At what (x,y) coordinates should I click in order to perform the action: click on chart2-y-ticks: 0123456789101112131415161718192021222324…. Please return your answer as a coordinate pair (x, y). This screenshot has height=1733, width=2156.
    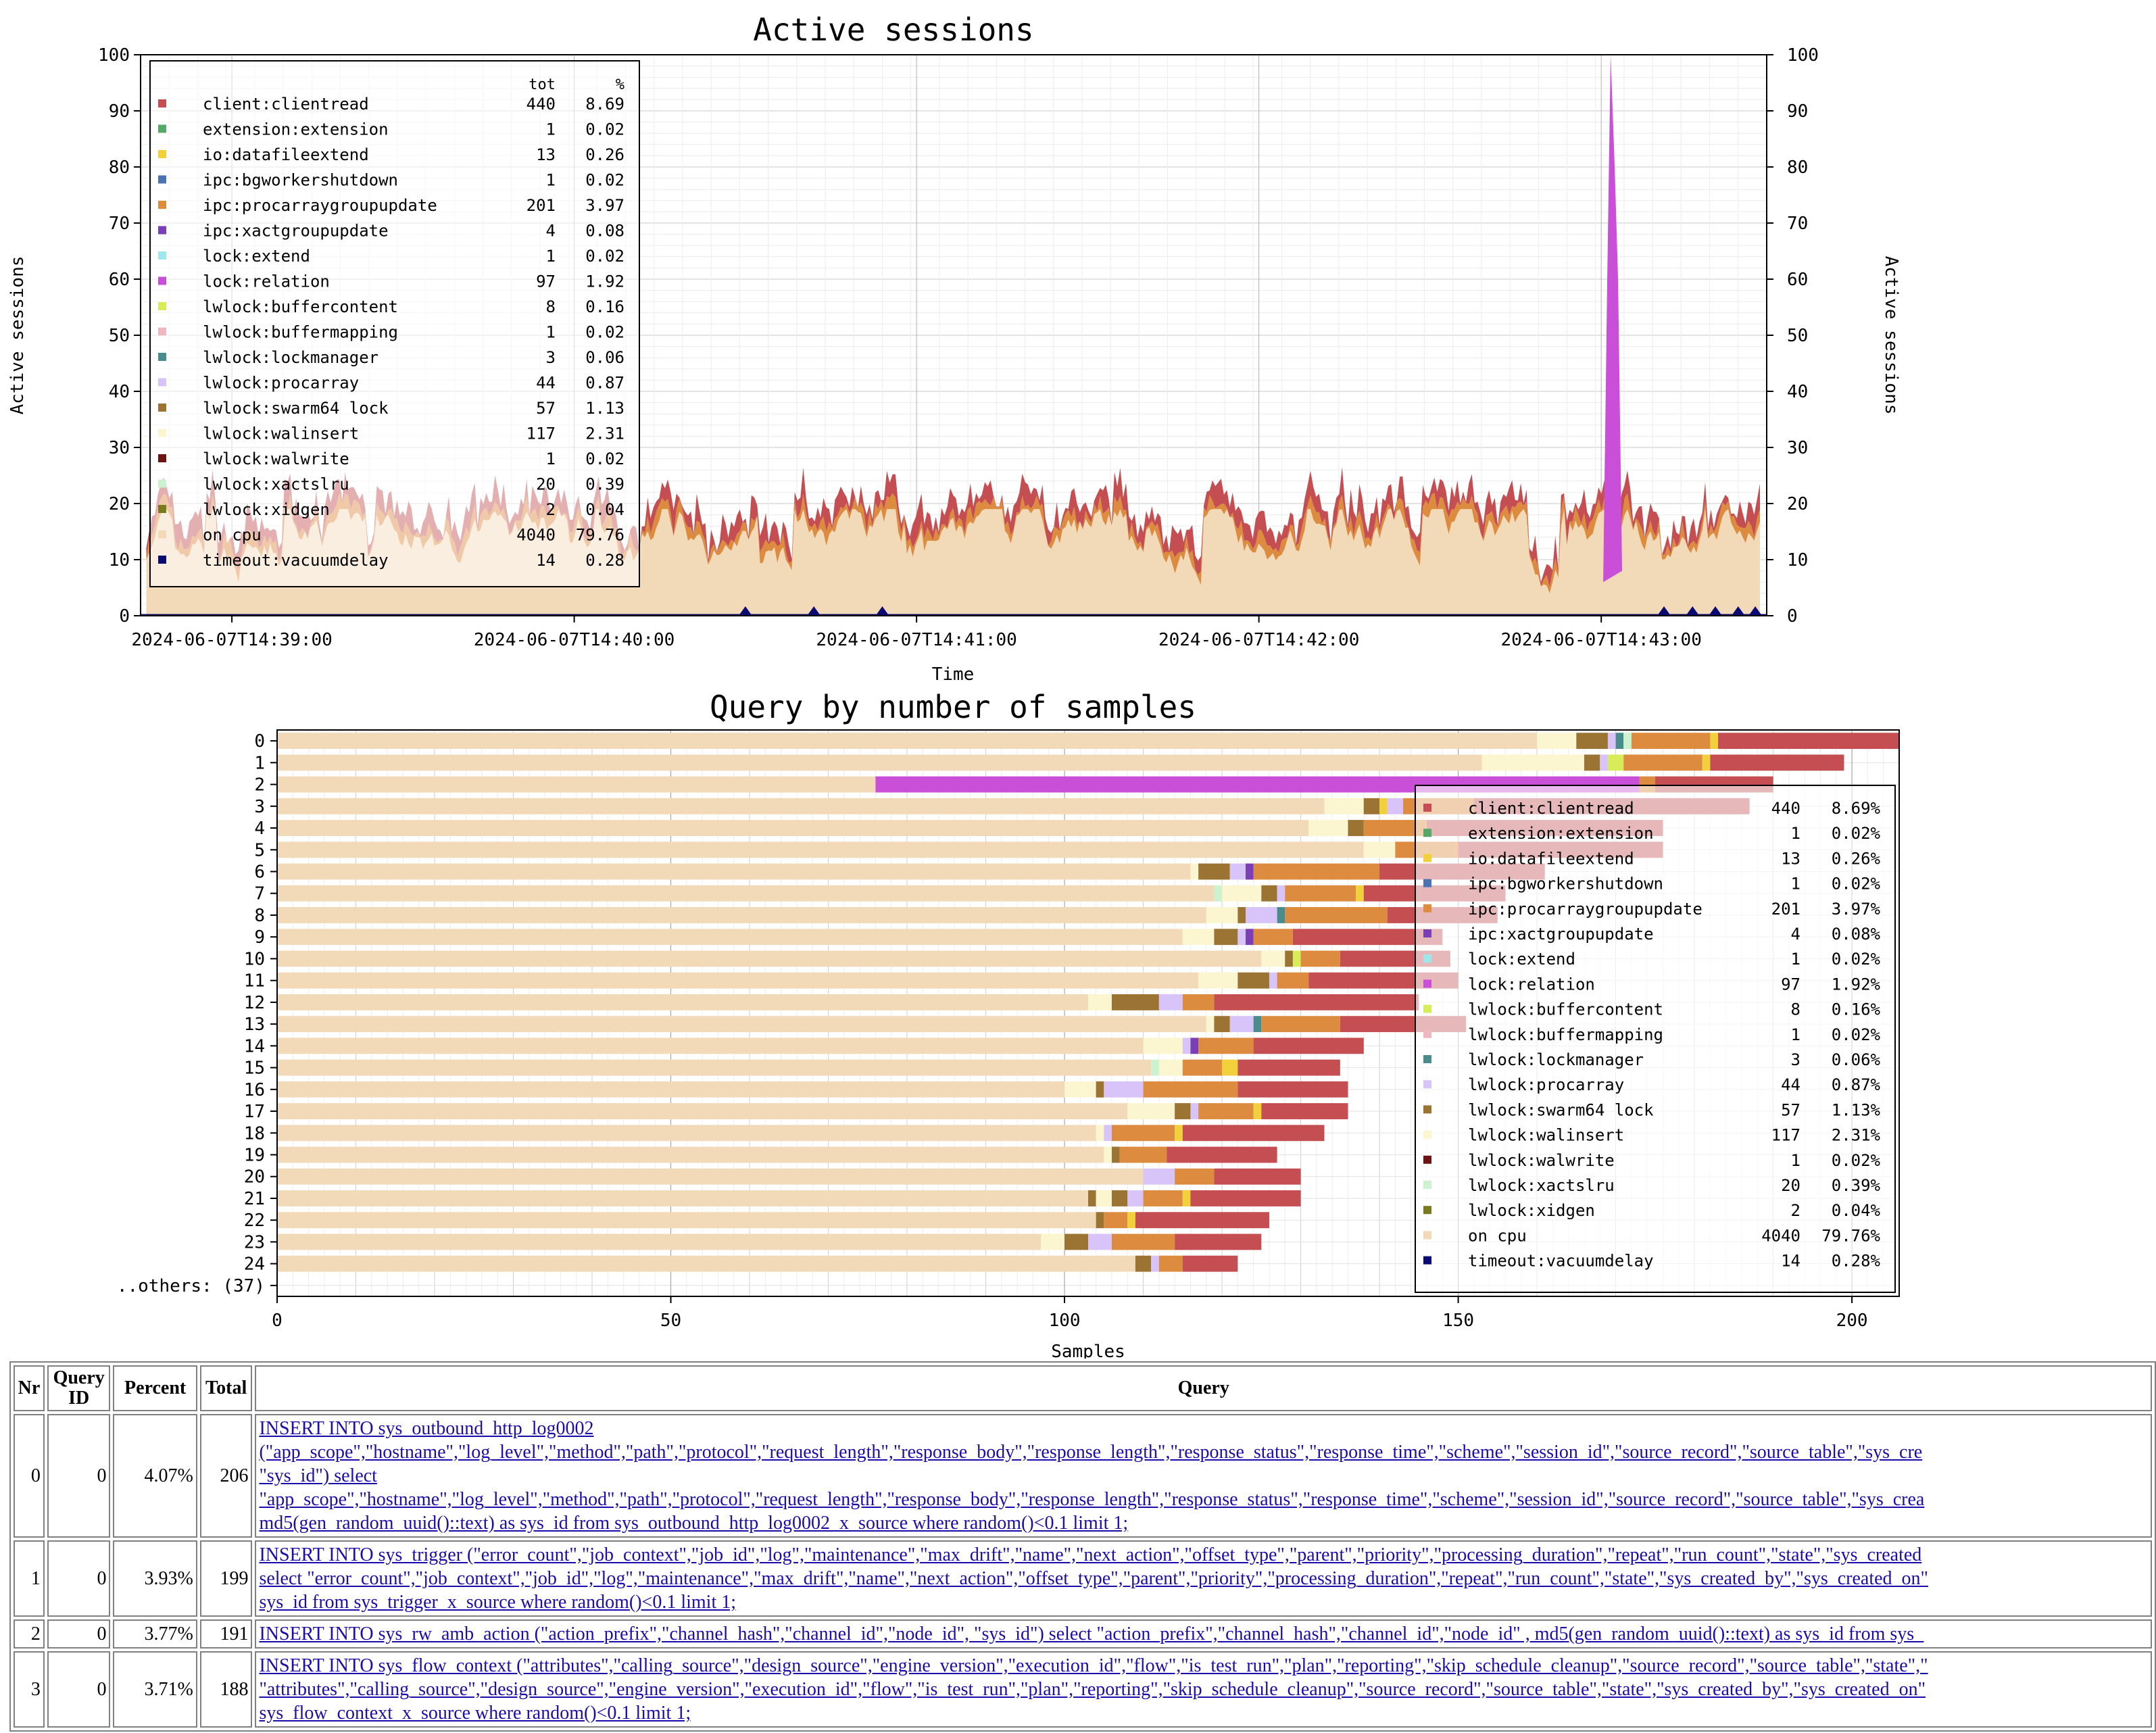
    Looking at the image, I should click on (197, 1013).